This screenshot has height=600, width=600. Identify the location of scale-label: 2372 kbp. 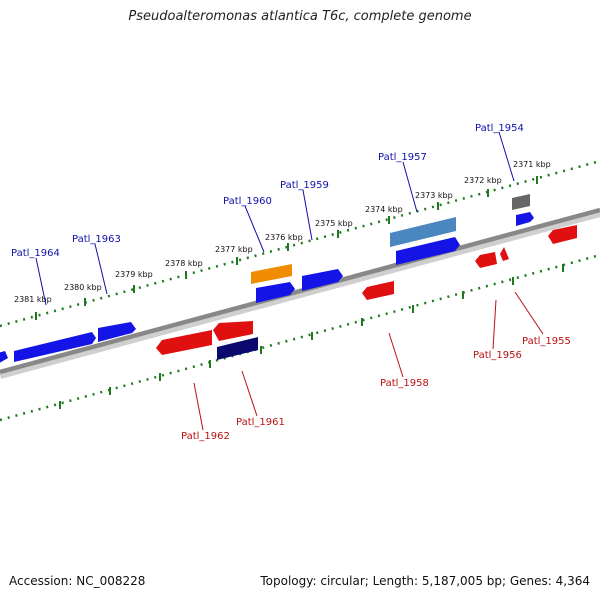
(483, 180).